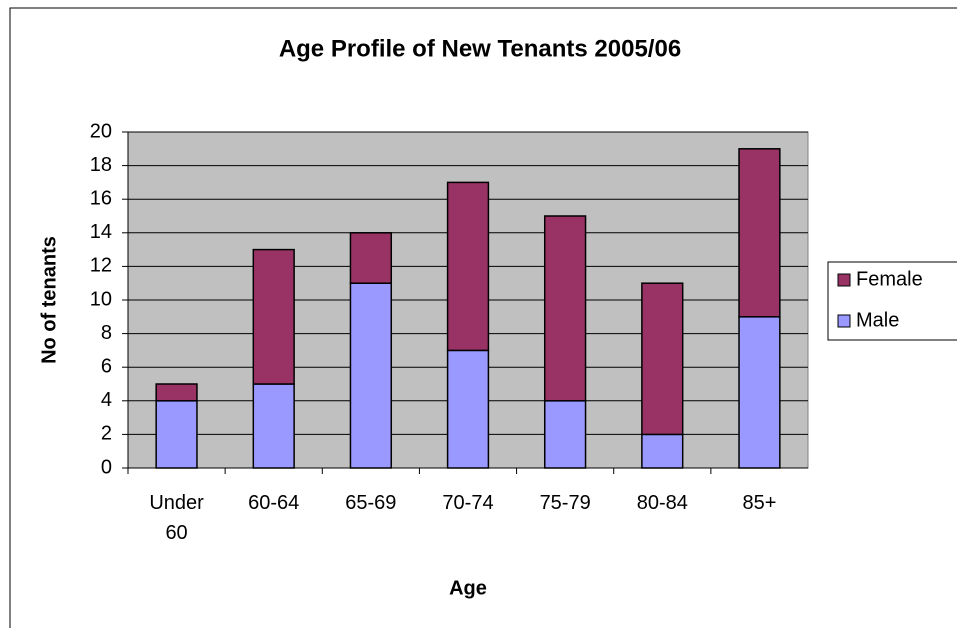 This screenshot has width=957, height=628. Describe the element at coordinates (371, 503) in the screenshot. I see `x-tick-label: 65-69` at that location.